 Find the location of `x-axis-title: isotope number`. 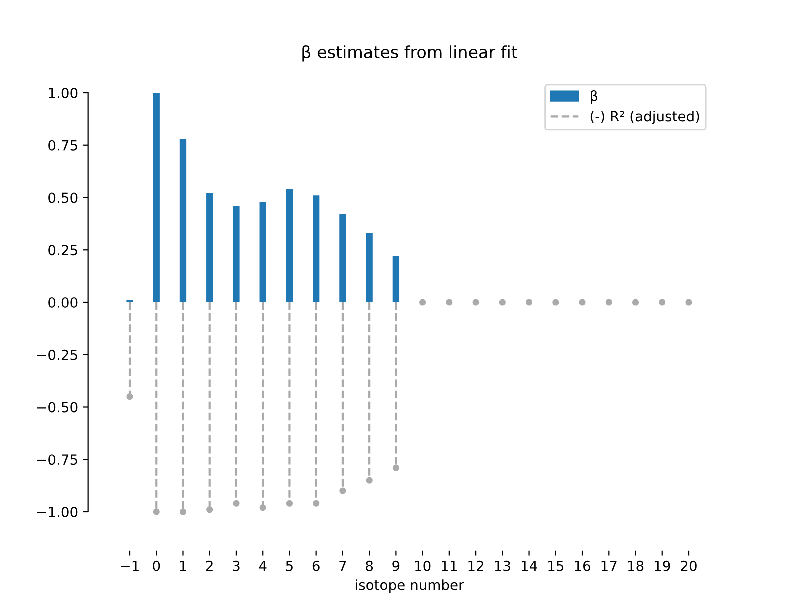

x-axis-title: isotope number is located at coordinates (410, 587).